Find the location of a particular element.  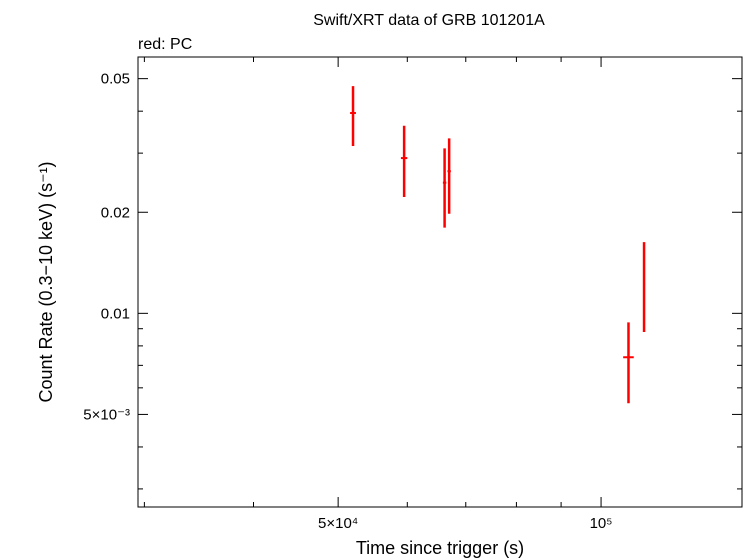

chart-subtitle: red: PC is located at coordinates (165, 44).